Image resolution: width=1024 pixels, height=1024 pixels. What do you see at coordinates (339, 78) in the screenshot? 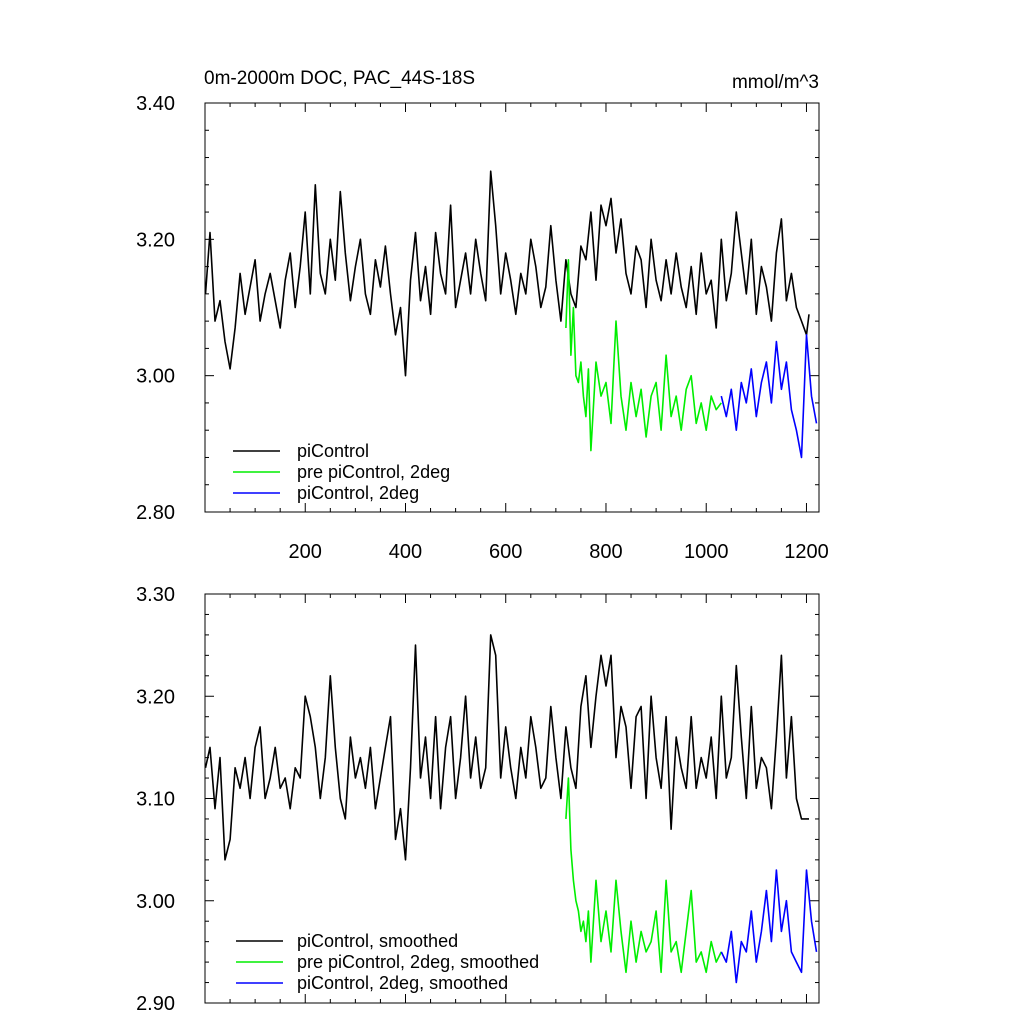
I see `chart-title: 0m-2000m DOC, PAC_44S-18S` at bounding box center [339, 78].